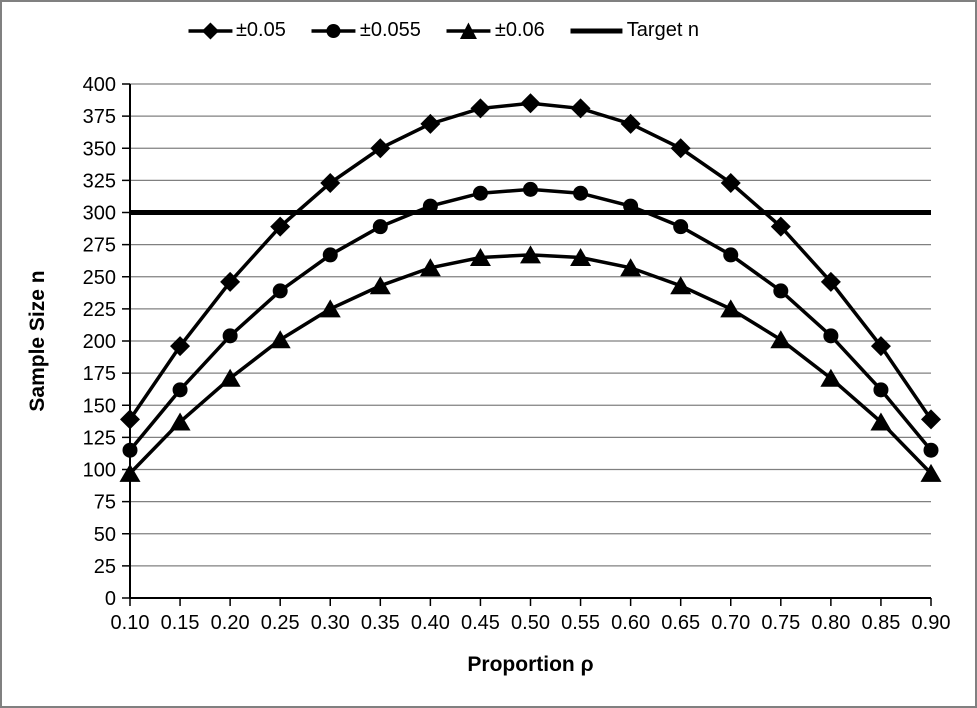 The width and height of the screenshot is (977, 708). I want to click on legend-label: ±0.05, so click(260, 30).